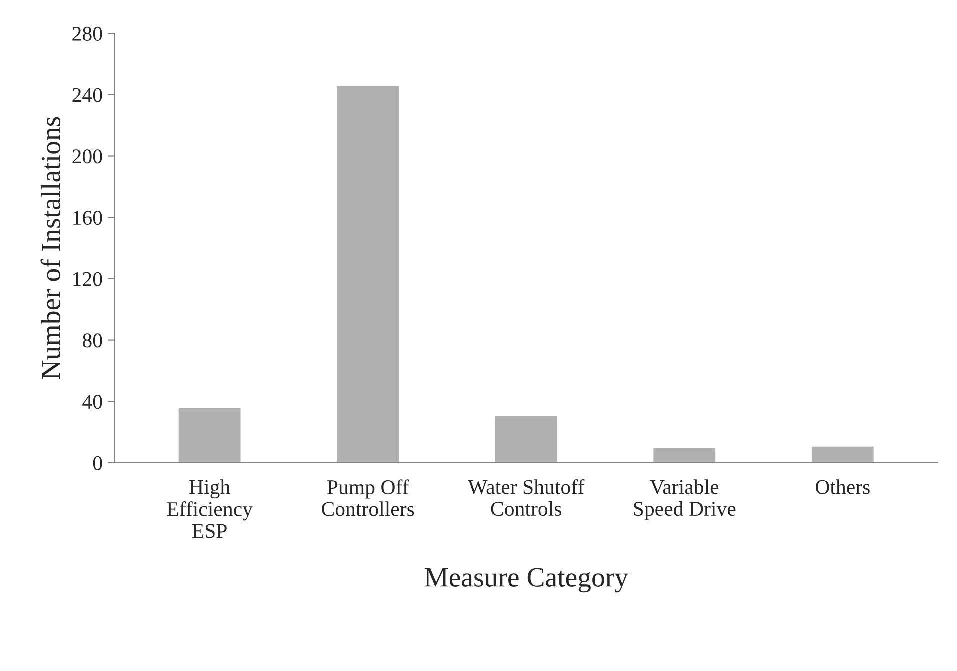  I want to click on y-axis-title: Number of Installations, so click(50, 248).